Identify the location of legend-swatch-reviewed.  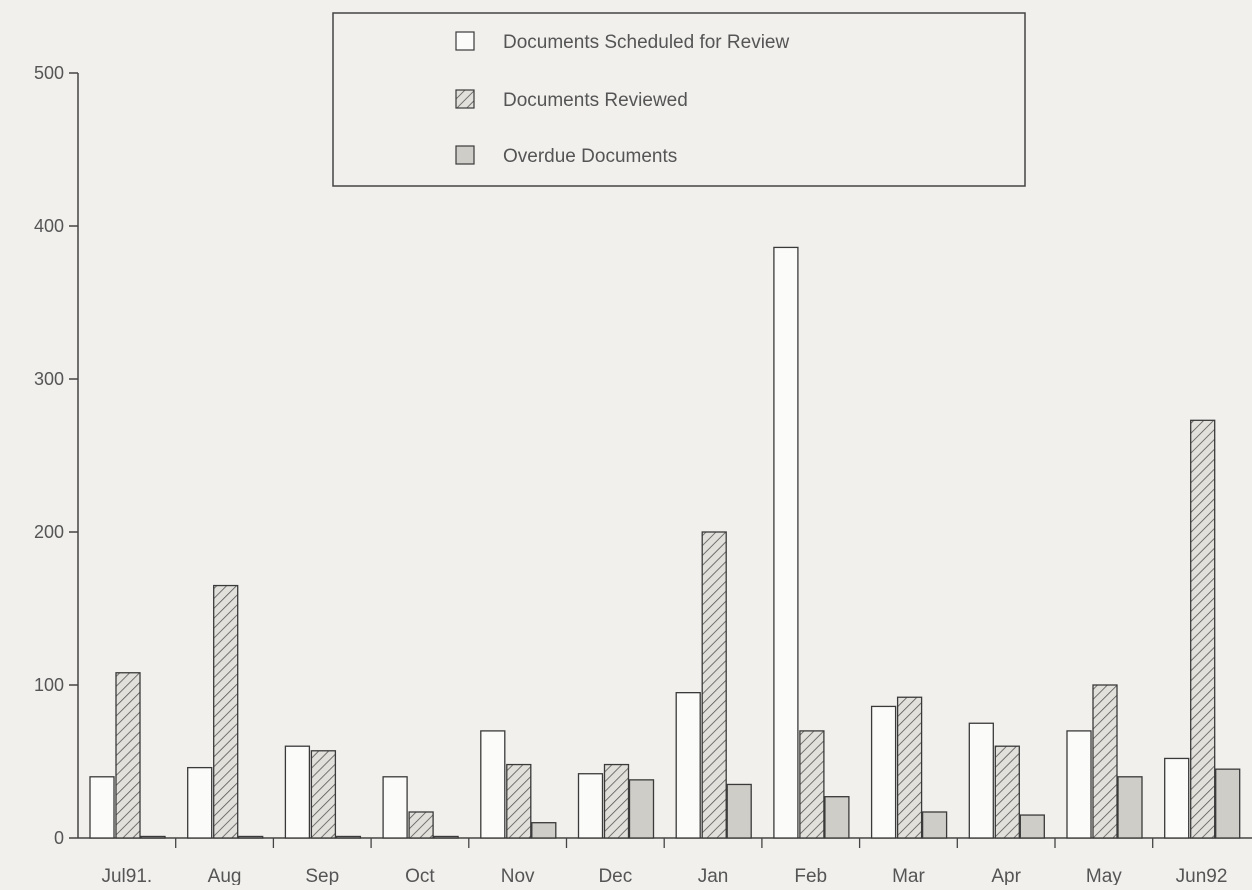
(465, 99).